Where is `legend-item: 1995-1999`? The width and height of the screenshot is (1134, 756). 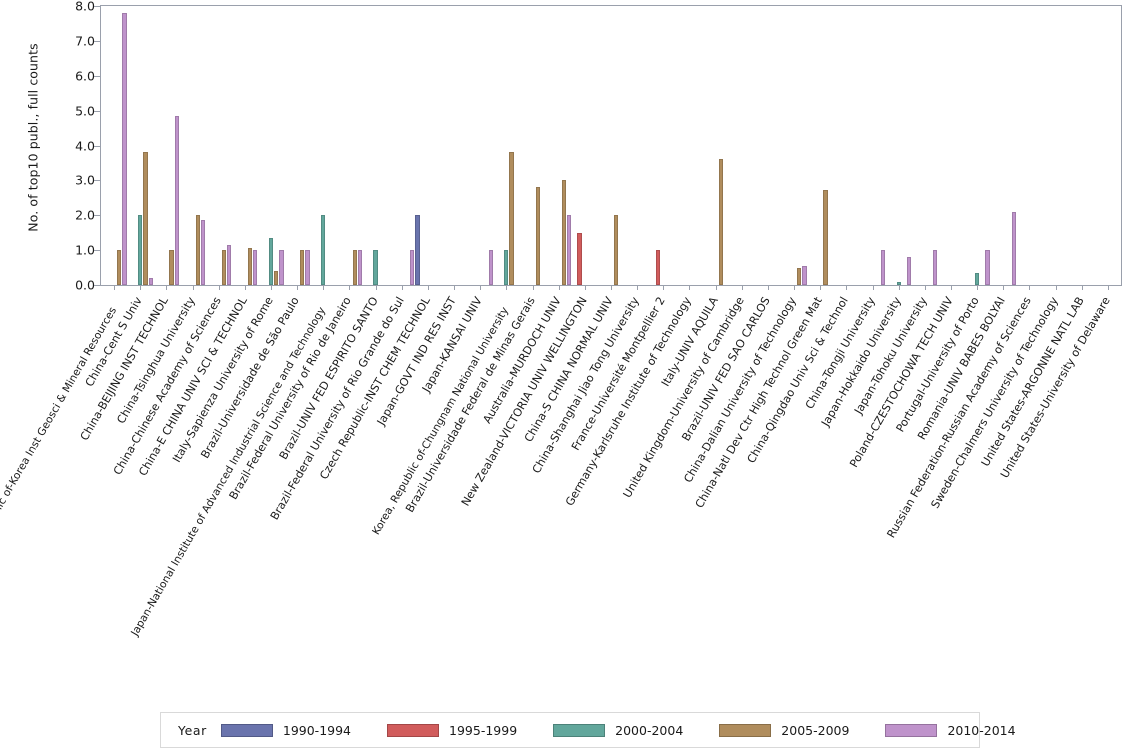 legend-item: 1995-1999 is located at coordinates (463, 730).